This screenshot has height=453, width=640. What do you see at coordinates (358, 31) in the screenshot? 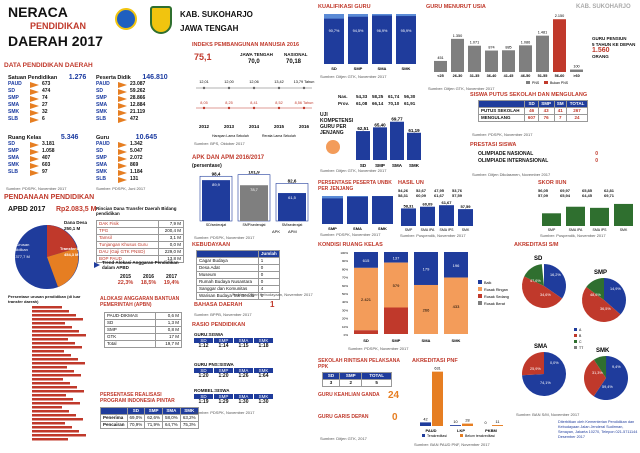
I see `kualifikasi-label: 94,5%` at bounding box center [358, 31].